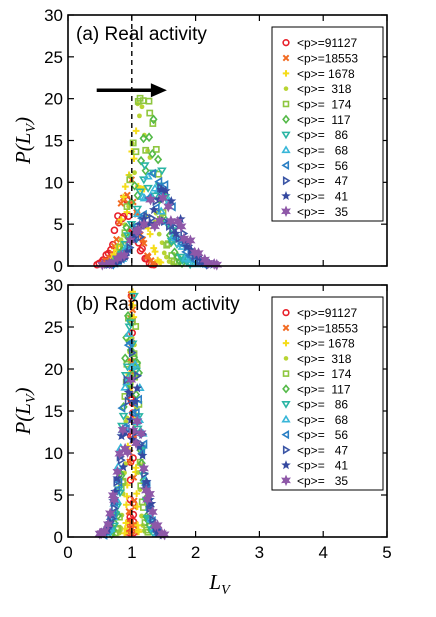 The width and height of the screenshot is (436, 617). What do you see at coordinates (53, 99) in the screenshot?
I see `y-tick-label: 20` at bounding box center [53, 99].